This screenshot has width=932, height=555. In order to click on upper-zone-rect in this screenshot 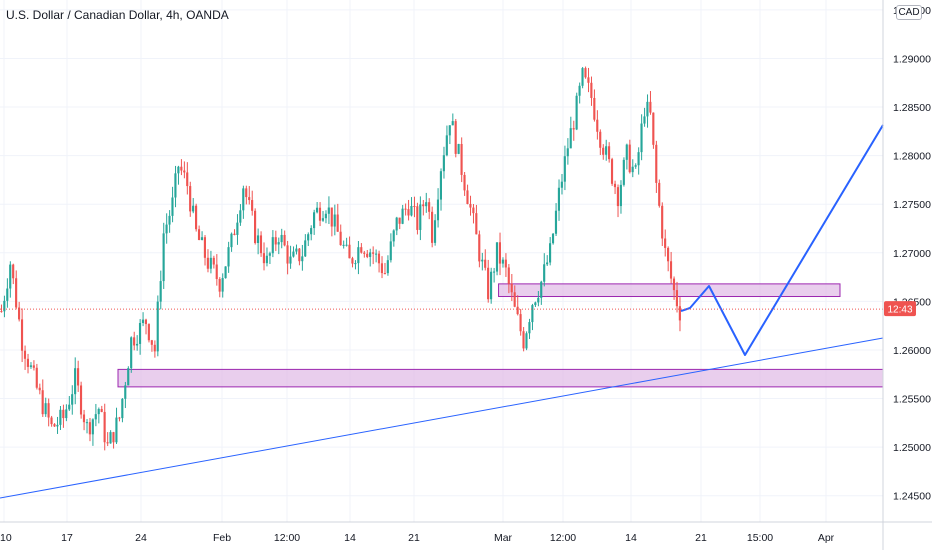, I will do `click(669, 290)`.